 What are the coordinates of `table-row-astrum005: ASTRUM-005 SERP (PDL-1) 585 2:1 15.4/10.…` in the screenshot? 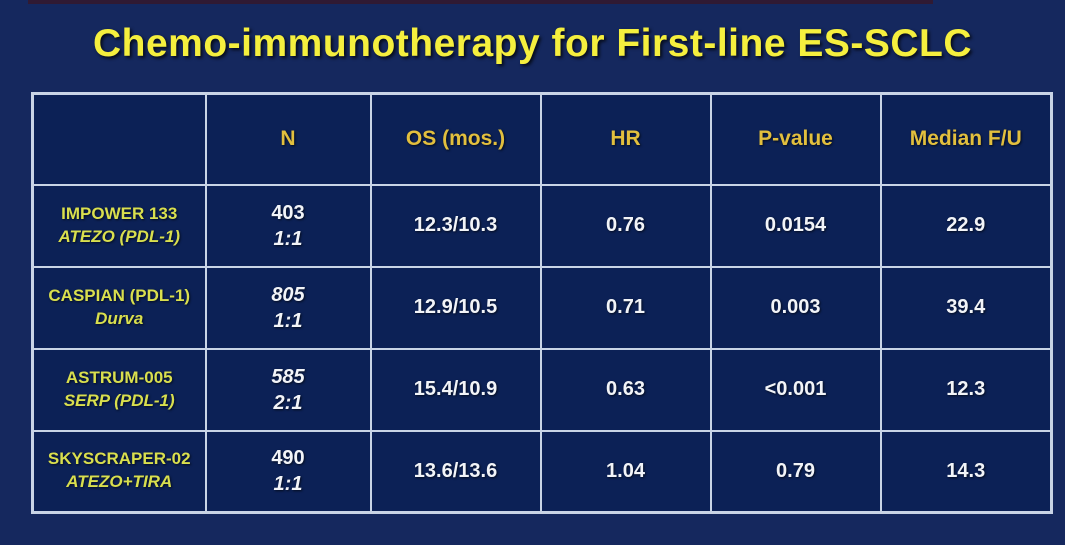 It's located at (542, 389).